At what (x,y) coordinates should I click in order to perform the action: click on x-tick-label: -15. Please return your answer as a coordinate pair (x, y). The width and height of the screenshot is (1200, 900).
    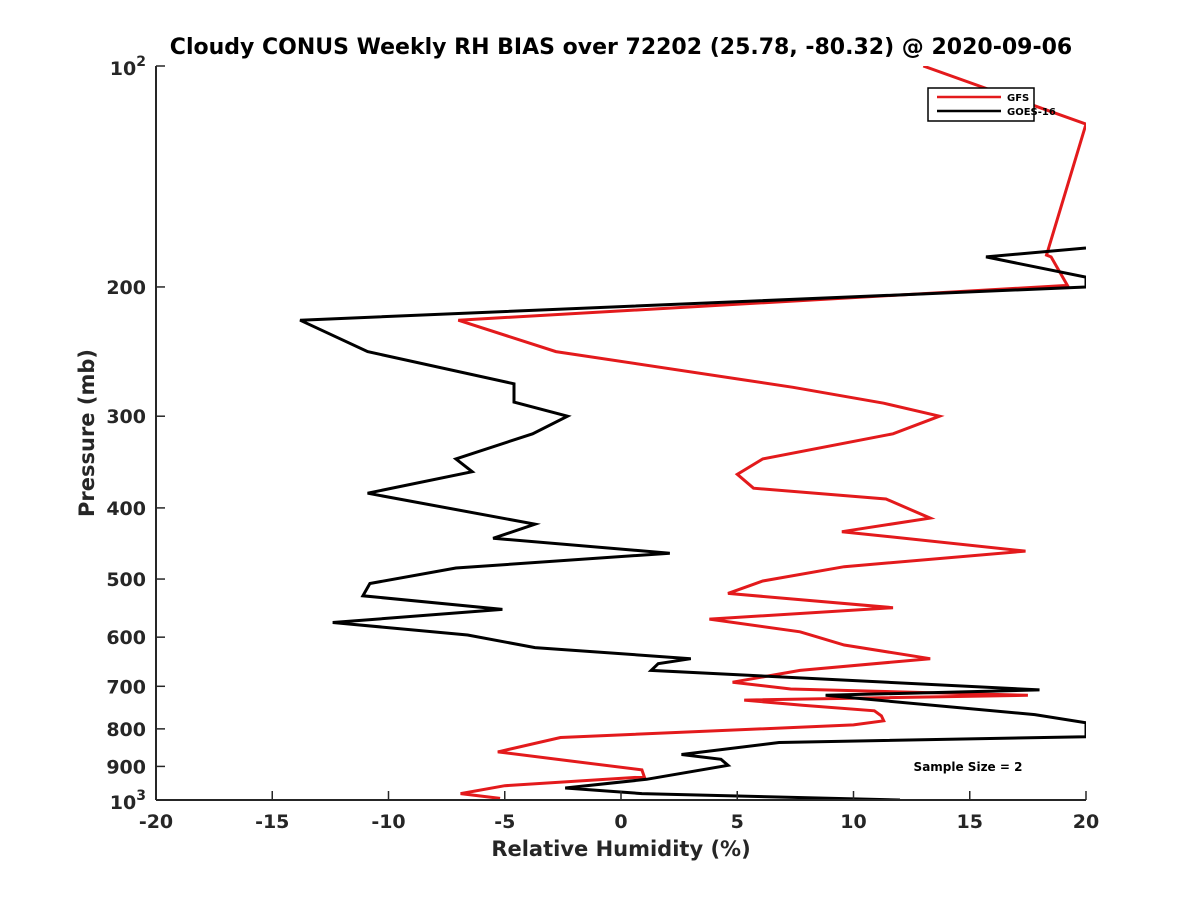
    Looking at the image, I should click on (272, 822).